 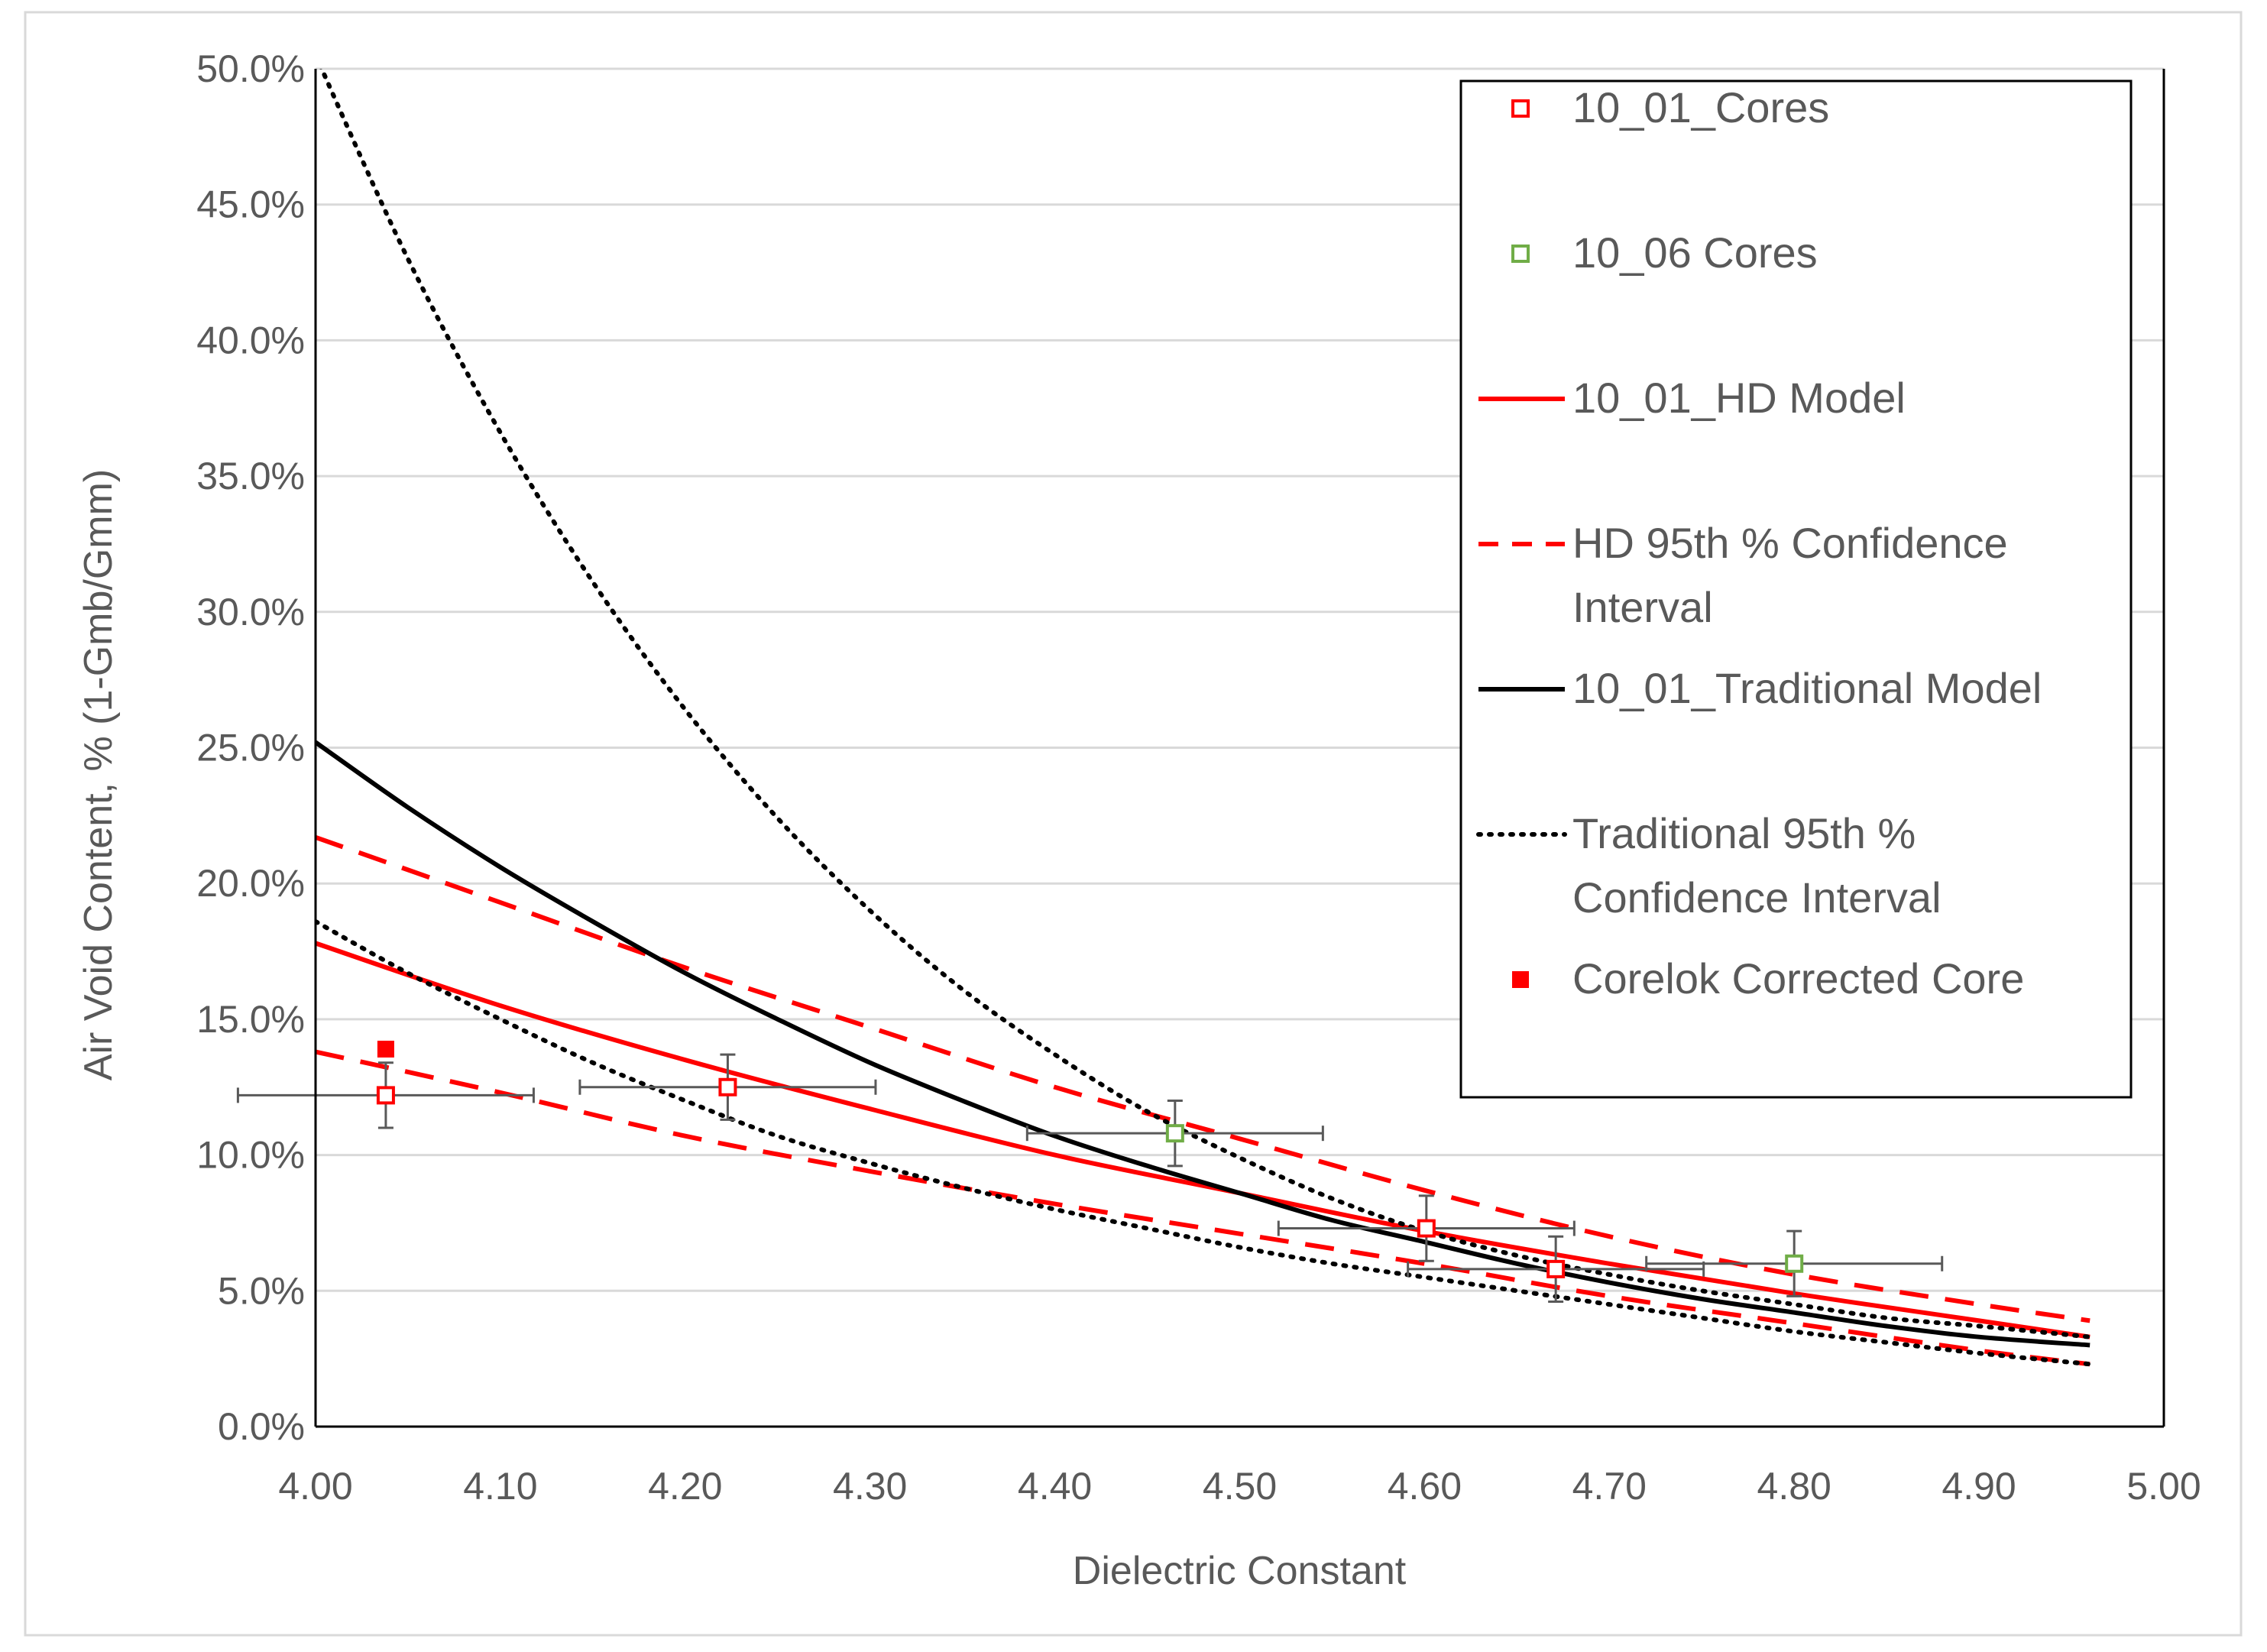 I want to click on legend-10-06-cores-label: 10_06 Cores, so click(x=1695, y=252).